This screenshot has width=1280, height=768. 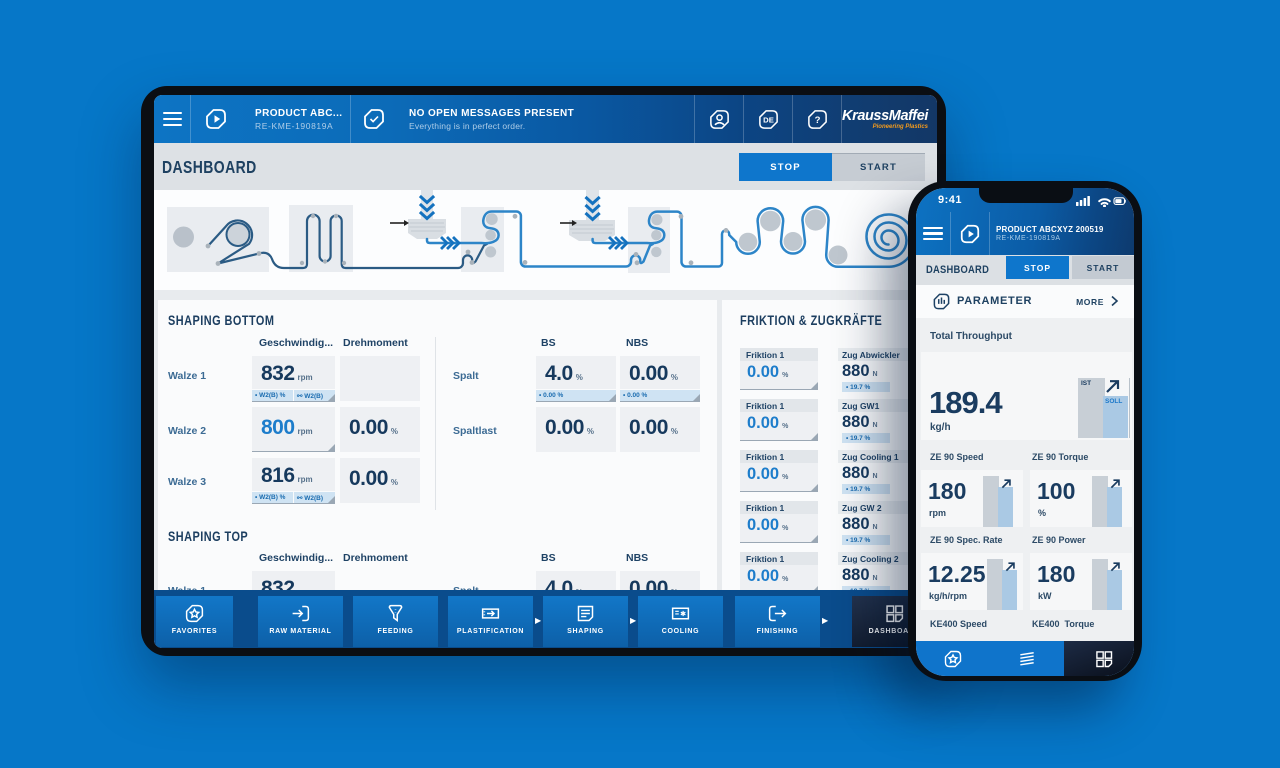 I want to click on svg-text: DE, so click(x=768, y=119).